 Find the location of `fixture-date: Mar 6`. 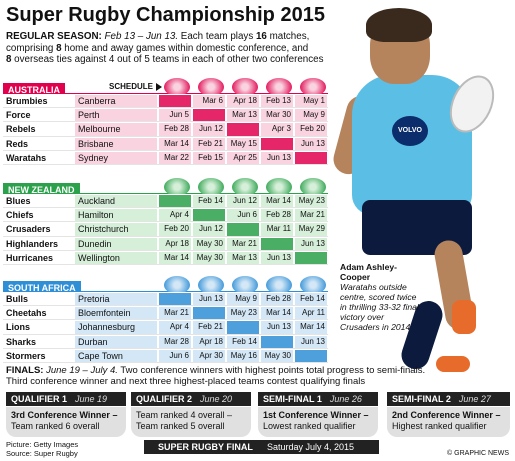

fixture-date: Mar 6 is located at coordinates (209, 101).